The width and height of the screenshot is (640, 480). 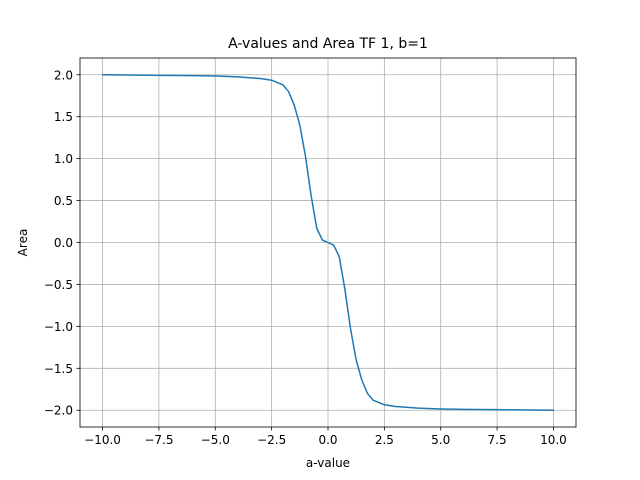 What do you see at coordinates (63, 117) in the screenshot?
I see `y-tick-label: 1.5` at bounding box center [63, 117].